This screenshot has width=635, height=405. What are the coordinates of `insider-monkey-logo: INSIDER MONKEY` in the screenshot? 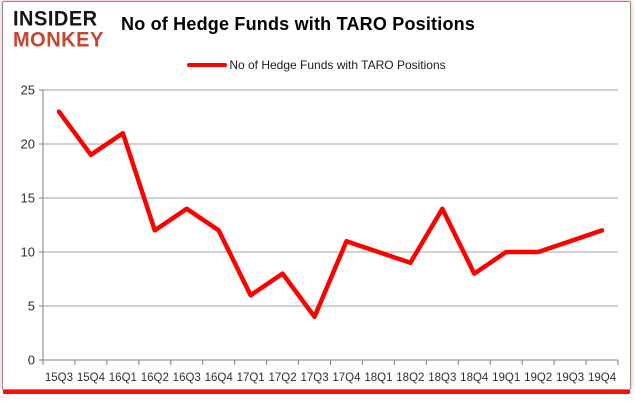 It's located at (58, 29).